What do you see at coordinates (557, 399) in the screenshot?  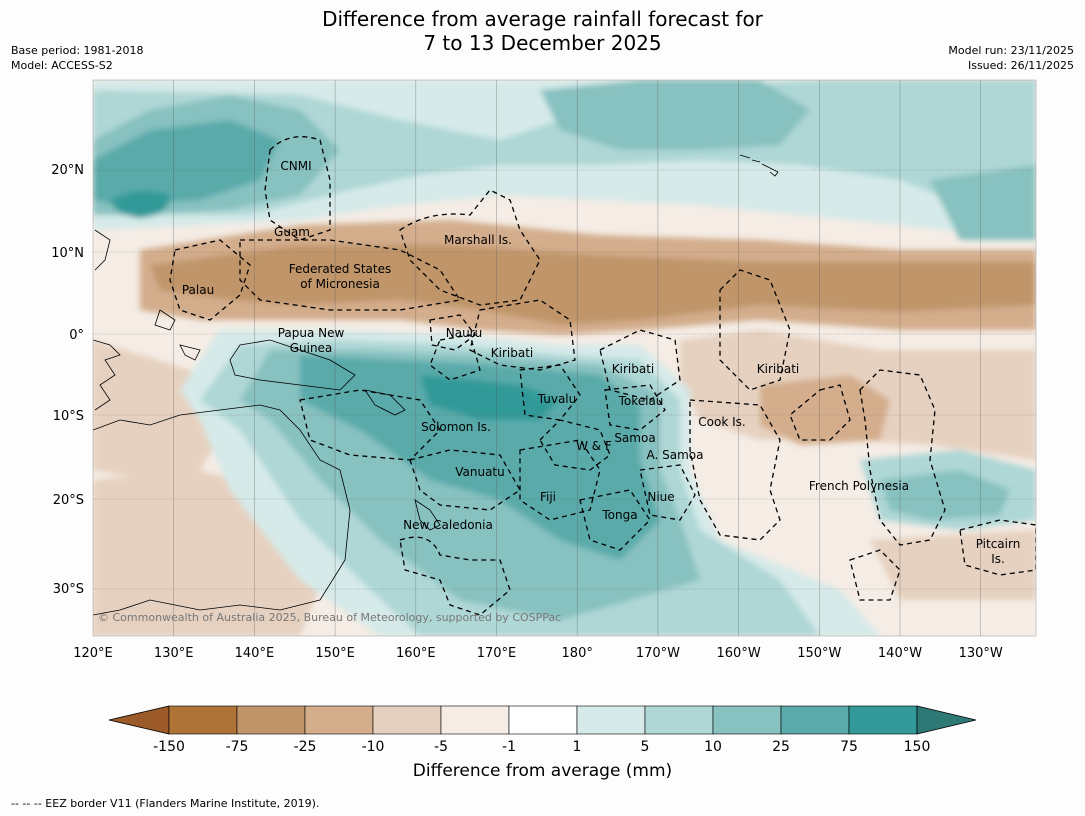 I see `region-label: Tuvalu` at bounding box center [557, 399].